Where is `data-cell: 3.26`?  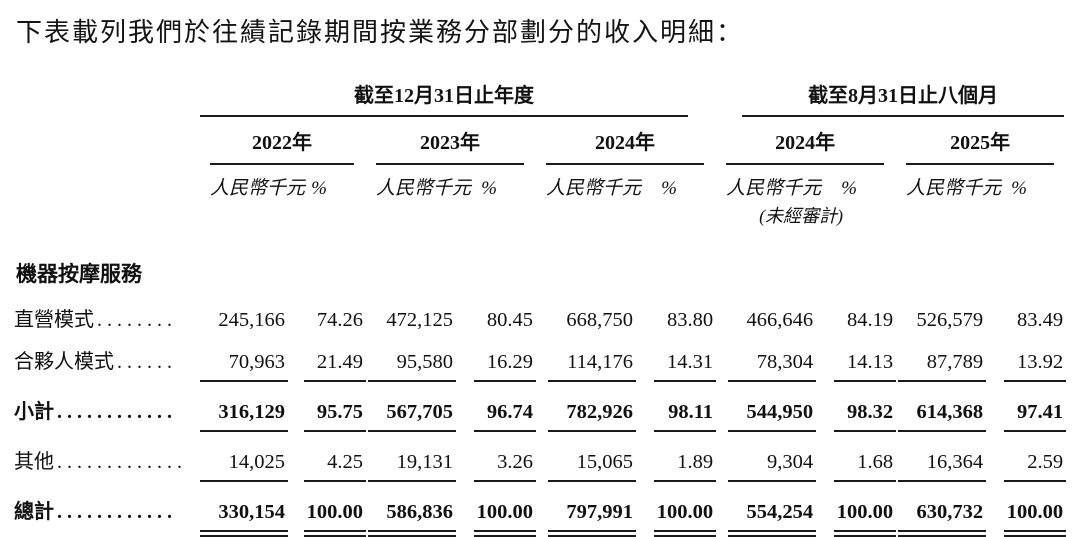
data-cell: 3.26 is located at coordinates (505, 466).